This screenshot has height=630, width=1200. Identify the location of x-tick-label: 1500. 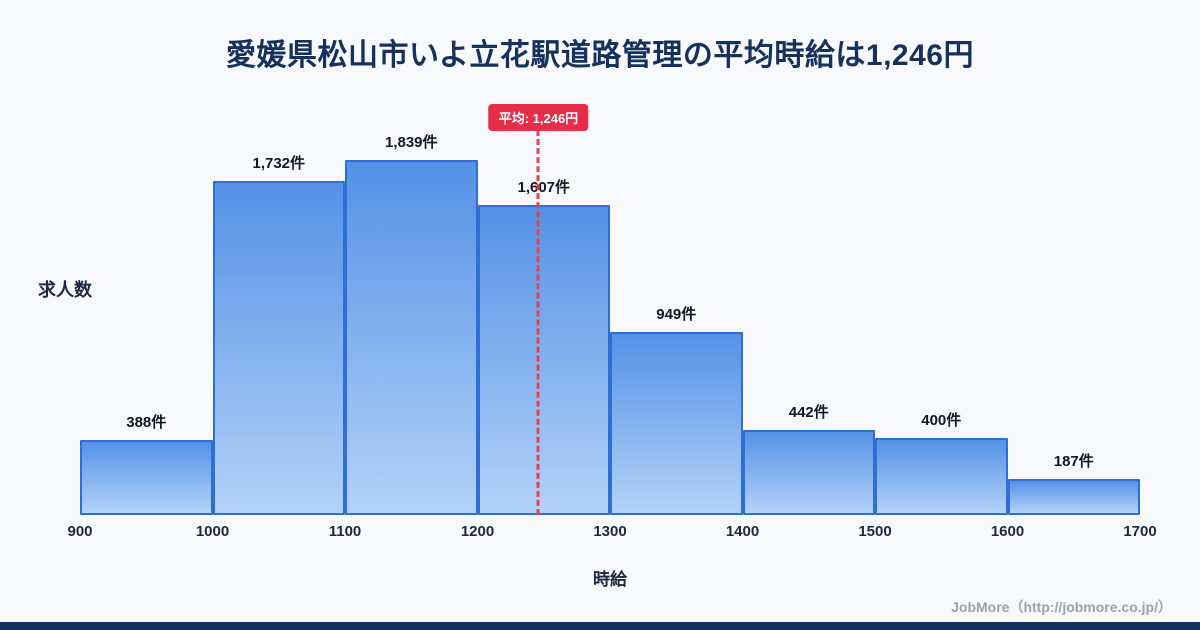
(875, 531).